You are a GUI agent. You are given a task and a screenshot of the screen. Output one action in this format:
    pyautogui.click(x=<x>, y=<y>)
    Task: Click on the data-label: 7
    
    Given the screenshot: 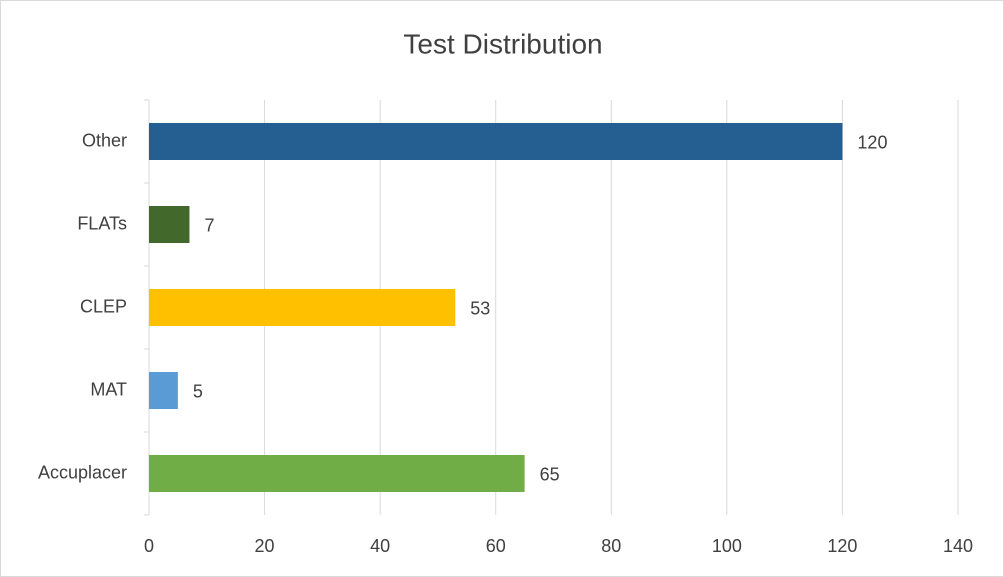 What is the action you would take?
    pyautogui.click(x=209, y=225)
    